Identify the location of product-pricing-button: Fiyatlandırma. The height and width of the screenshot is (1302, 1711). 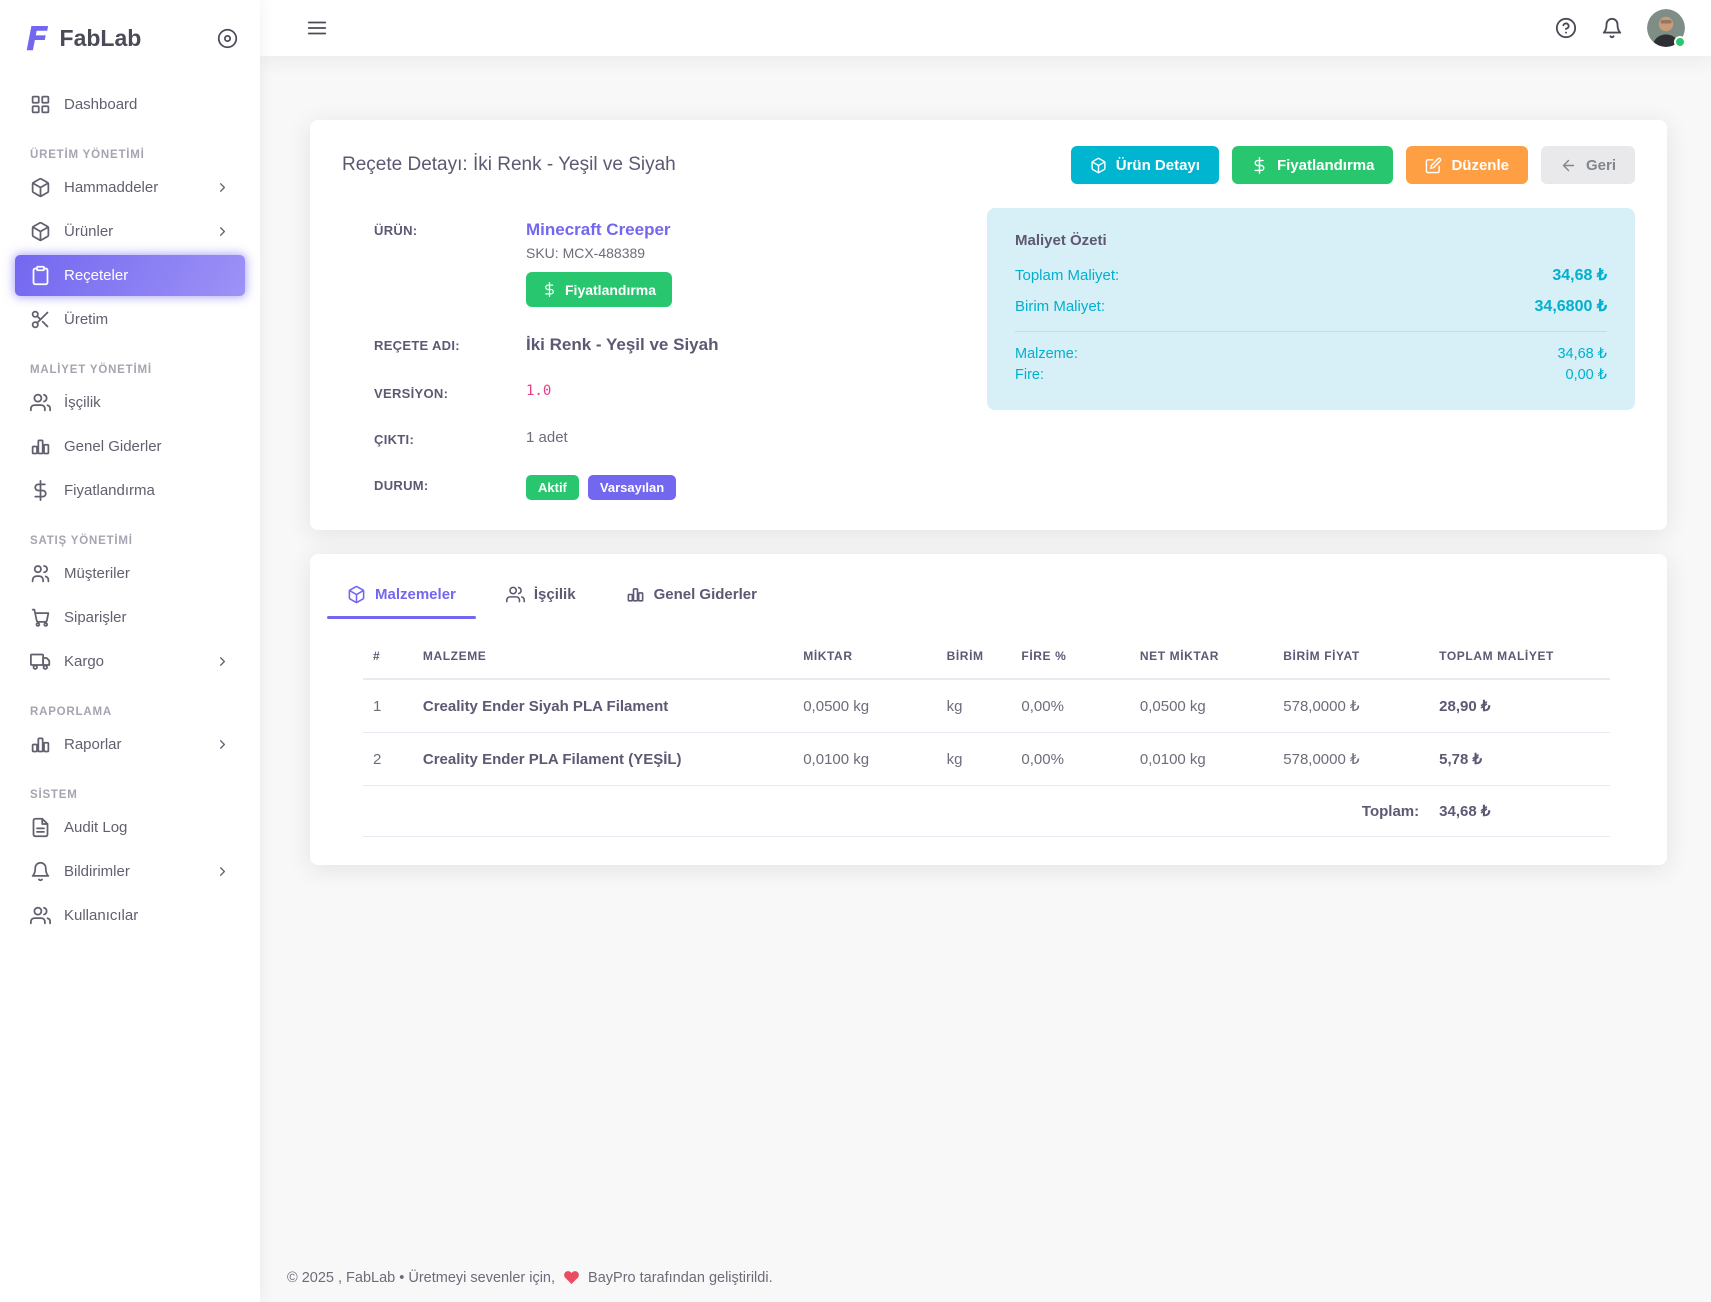
(599, 289).